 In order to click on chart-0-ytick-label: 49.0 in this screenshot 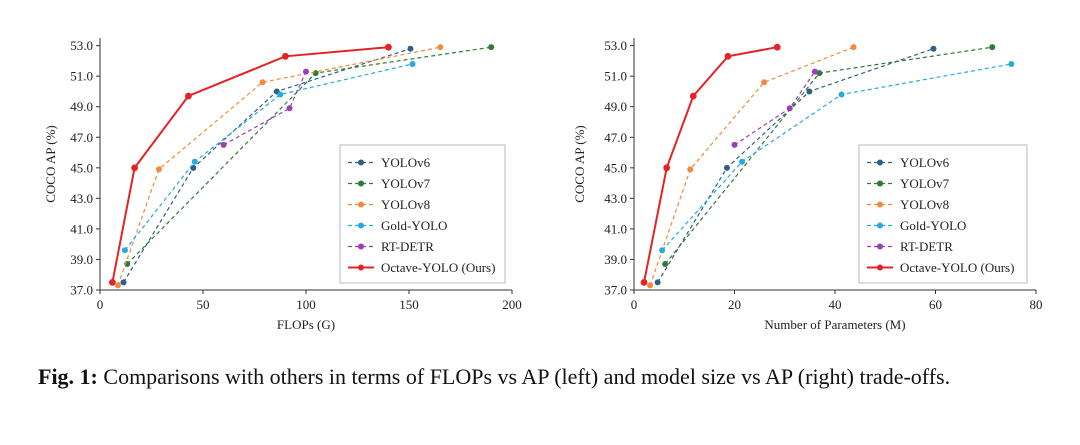, I will do `click(81, 106)`.